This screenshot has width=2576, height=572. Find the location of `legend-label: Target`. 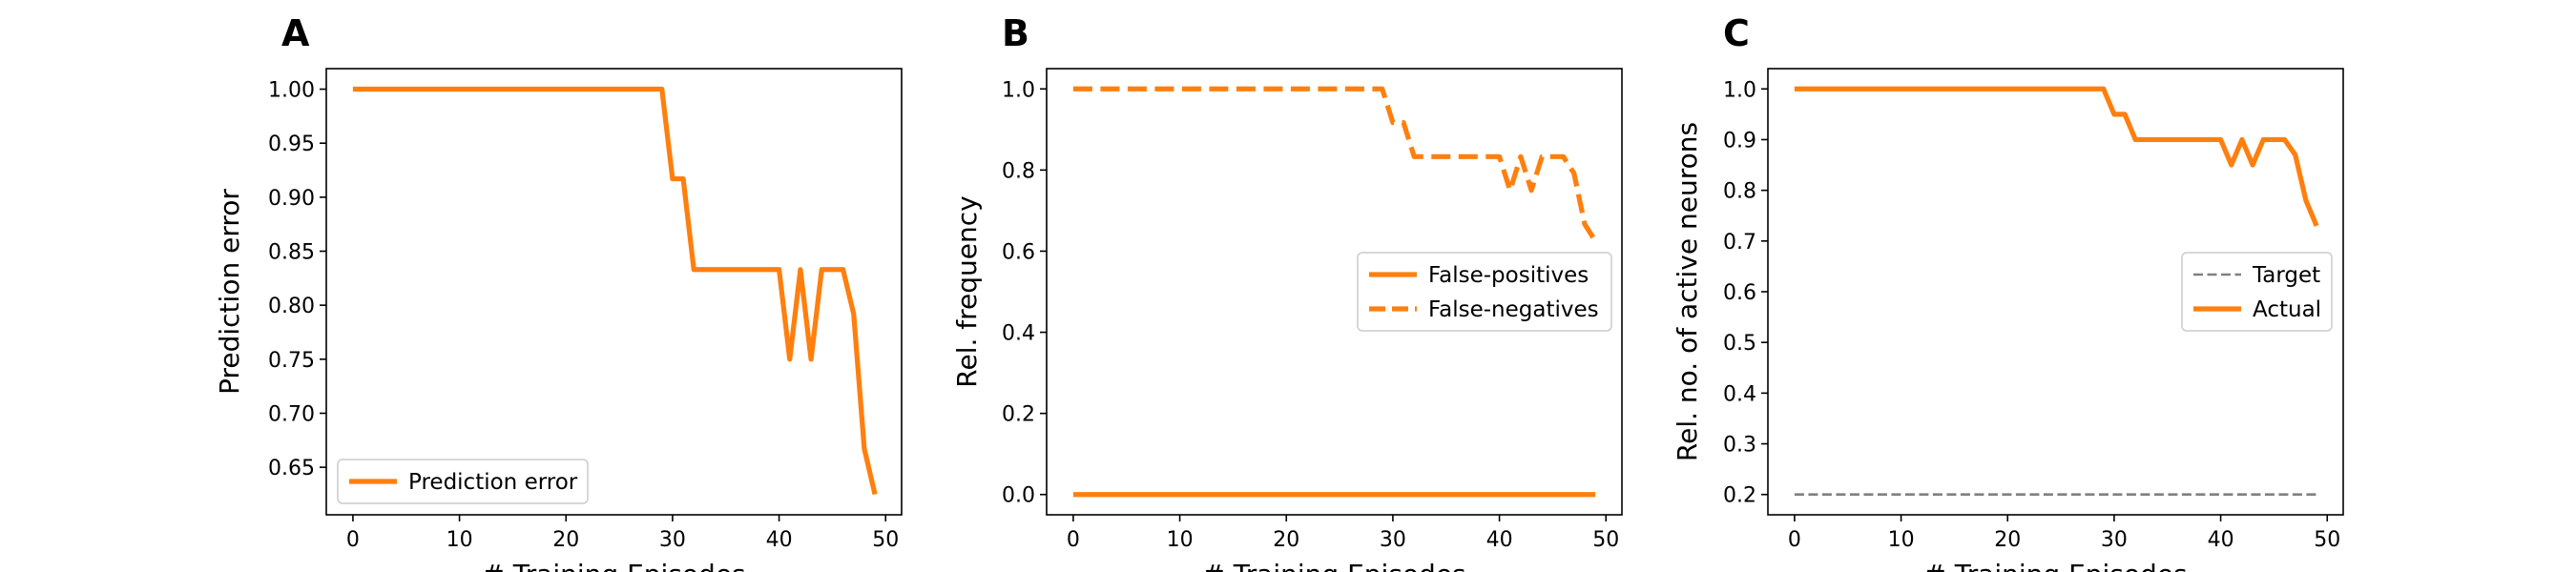

legend-label: Target is located at coordinates (2286, 275).